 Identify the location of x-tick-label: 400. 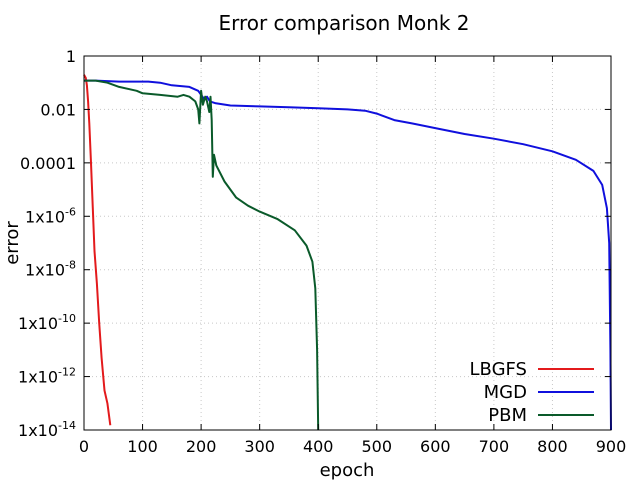
(318, 446).